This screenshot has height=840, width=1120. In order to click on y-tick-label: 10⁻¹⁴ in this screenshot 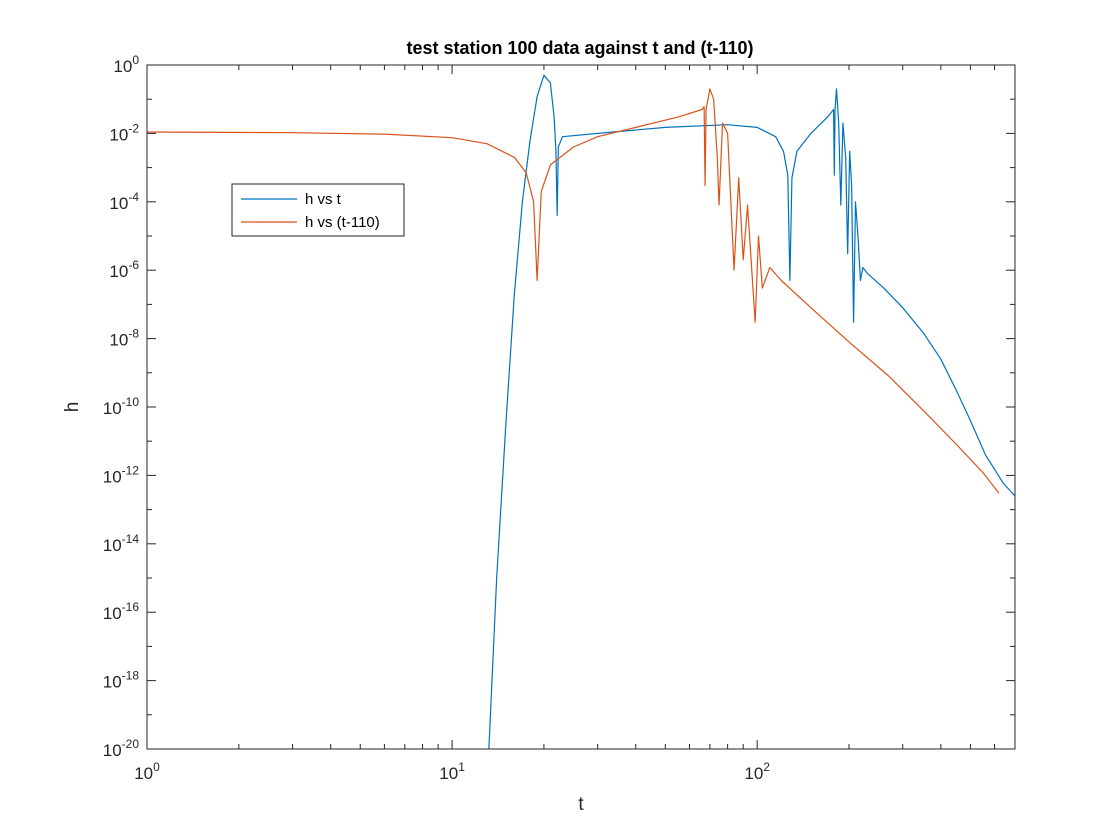, I will do `click(121, 543)`.